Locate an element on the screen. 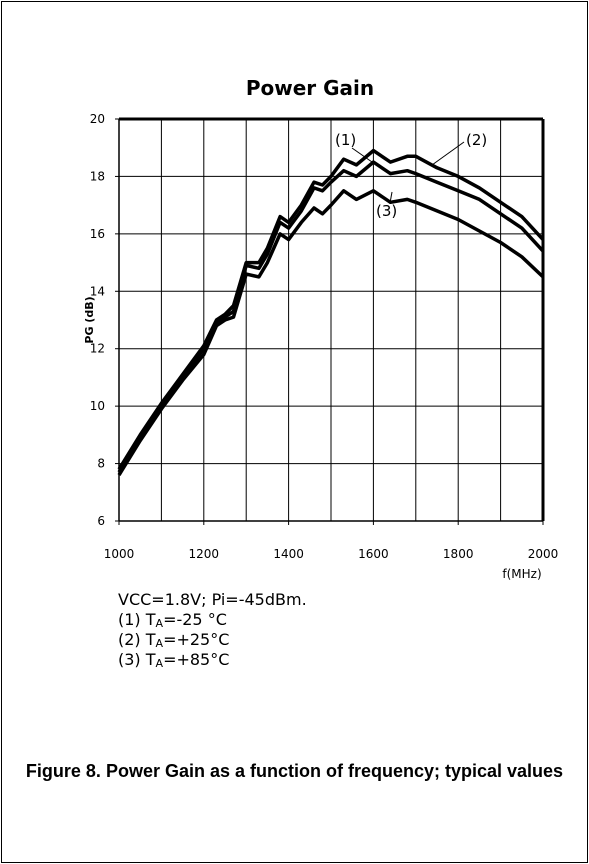  condition-prefix: (2) T is located at coordinates (137, 639).